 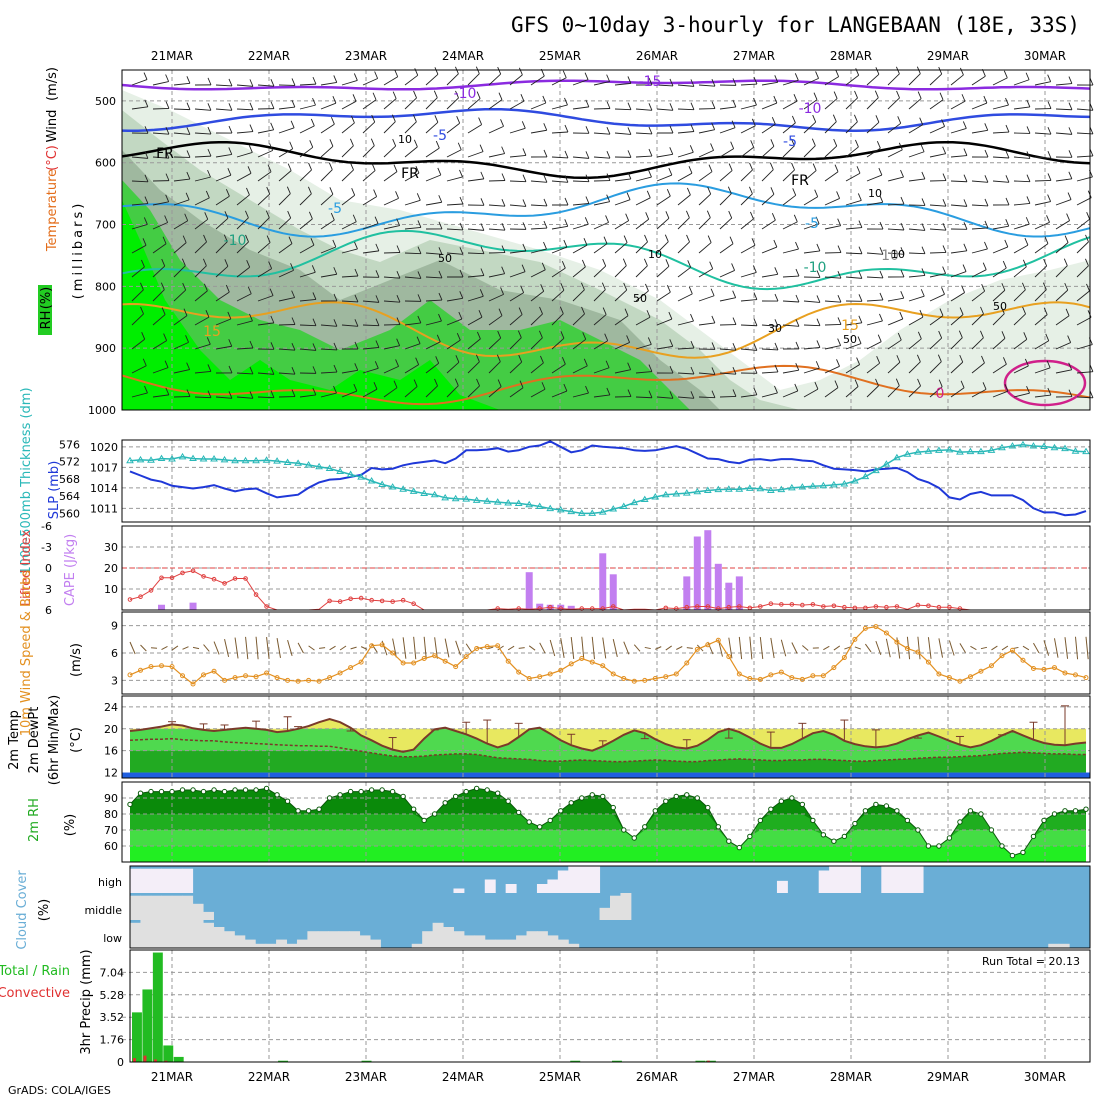 I want to click on lifted-index-point, so click(x=224, y=583).